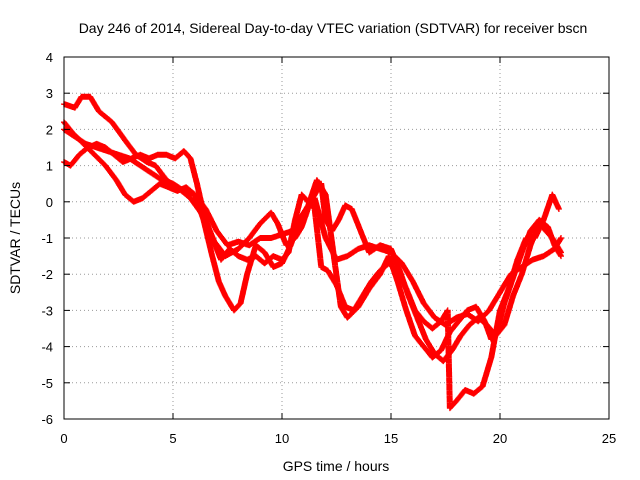 The height and width of the screenshot is (480, 640). What do you see at coordinates (63, 438) in the screenshot?
I see `x-tick-label: 0` at bounding box center [63, 438].